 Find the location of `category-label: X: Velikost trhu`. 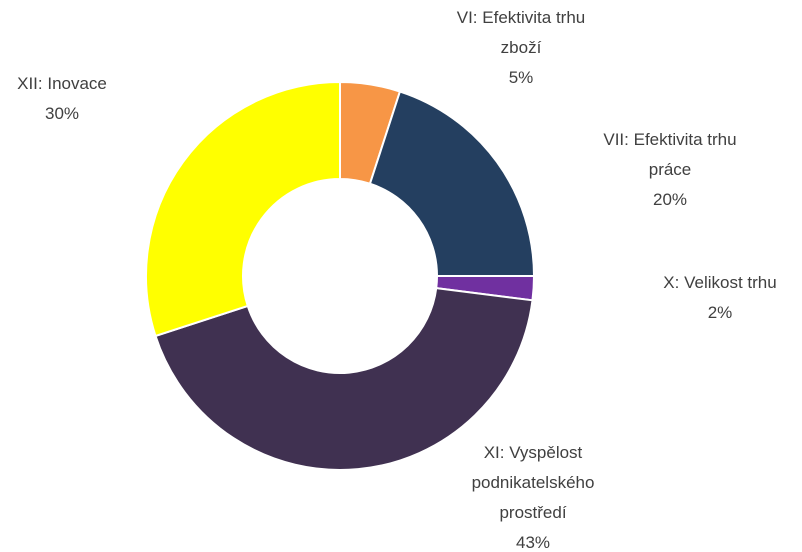

category-label: X: Velikost trhu is located at coordinates (720, 282).